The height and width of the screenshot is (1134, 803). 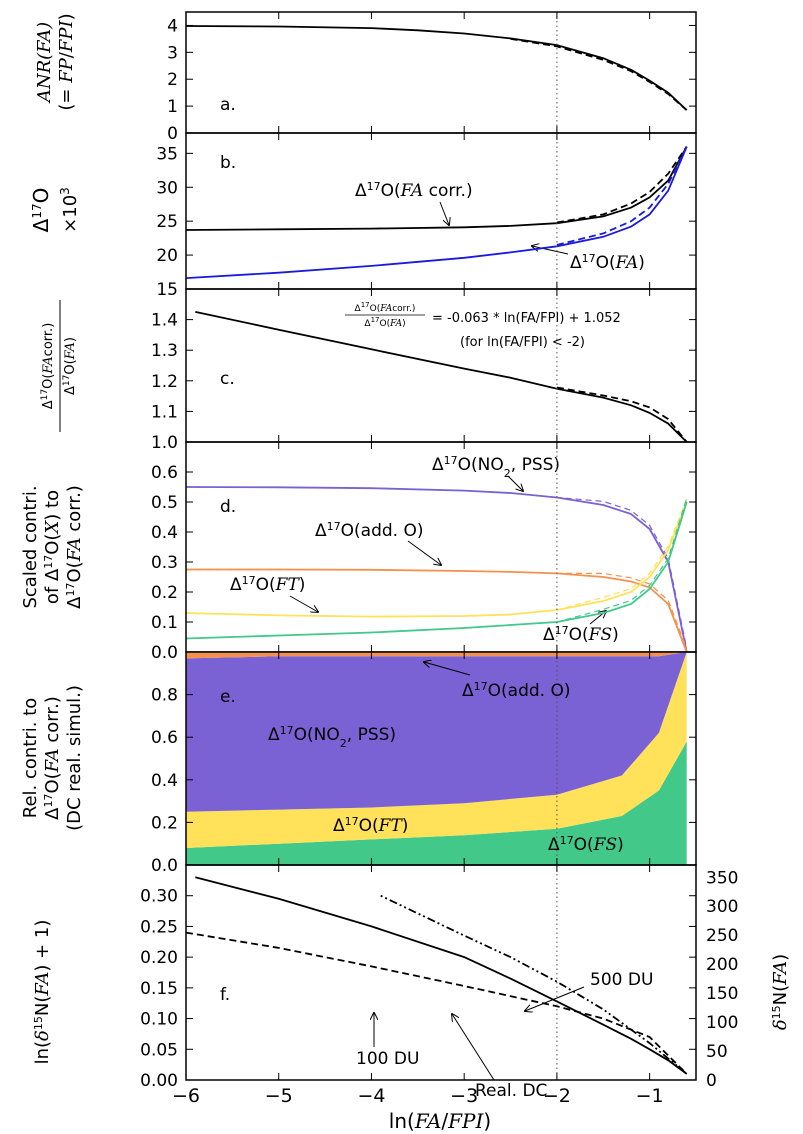 I want to click on ytick-label: 0.20, so click(x=159, y=958).